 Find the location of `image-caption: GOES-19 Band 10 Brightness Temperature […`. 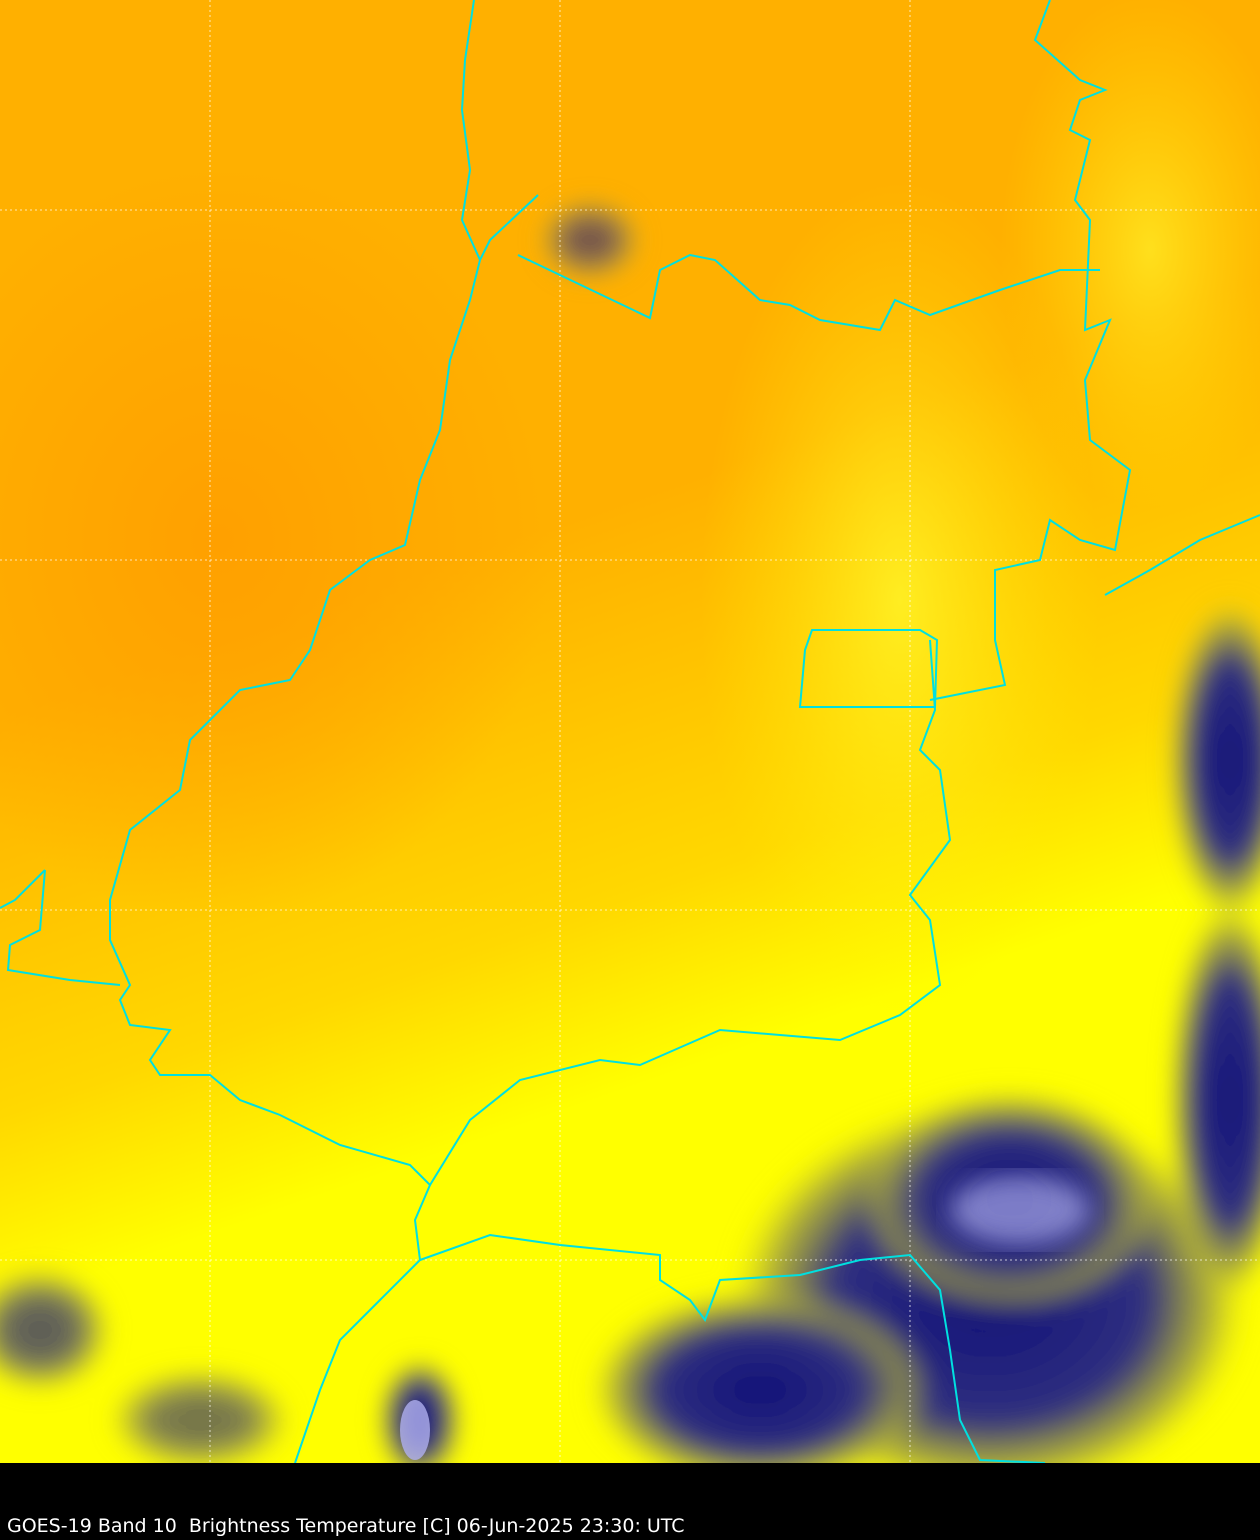

image-caption: GOES-19 Band 10 Brightness Temperature [… is located at coordinates (346, 1526).